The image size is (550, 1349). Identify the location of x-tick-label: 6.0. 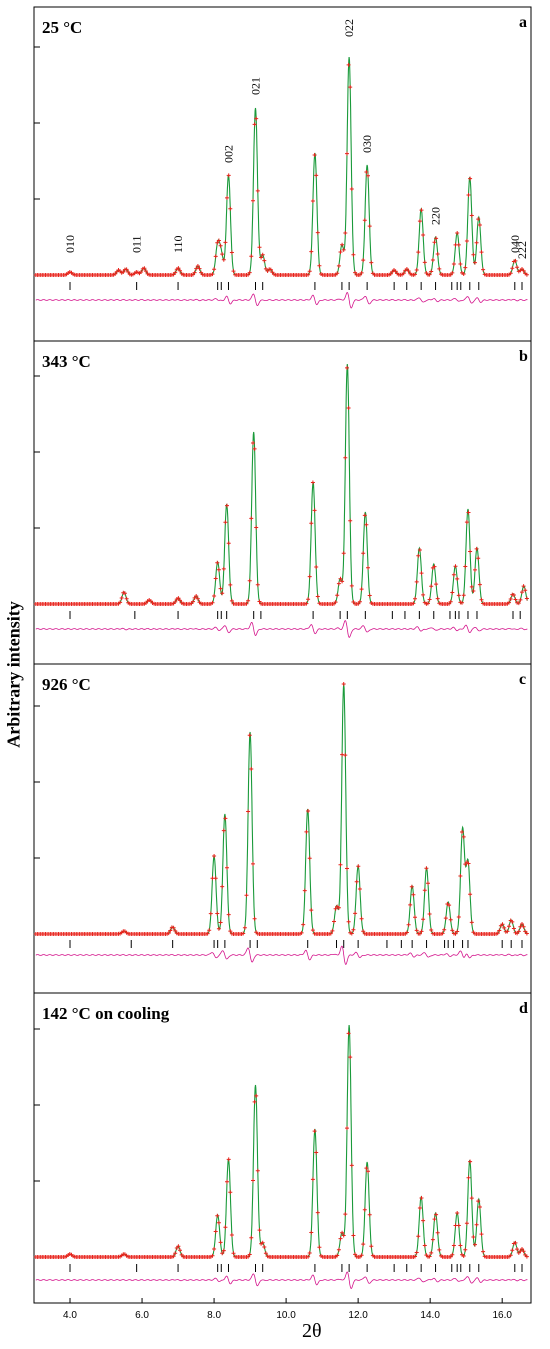
(142, 1315).